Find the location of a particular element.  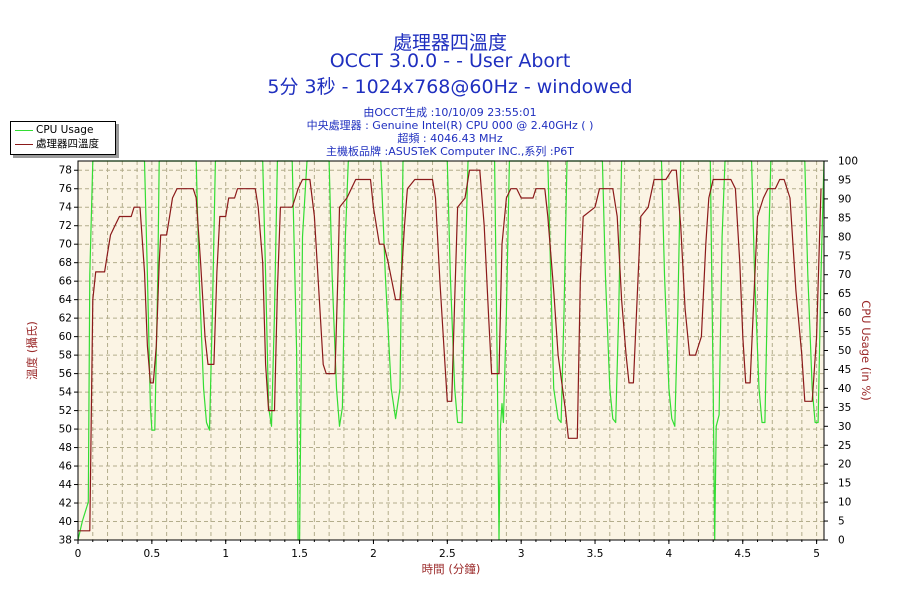

y2-tick-label: 95 is located at coordinates (844, 180).